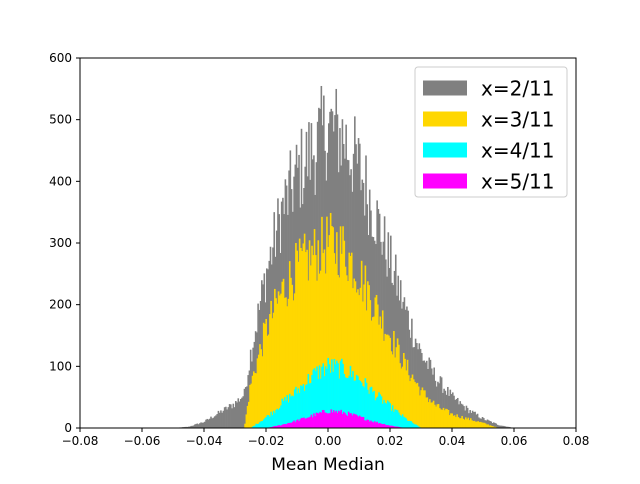  Describe the element at coordinates (142, 441) in the screenshot. I see `x-tick-label: −0.06` at that location.